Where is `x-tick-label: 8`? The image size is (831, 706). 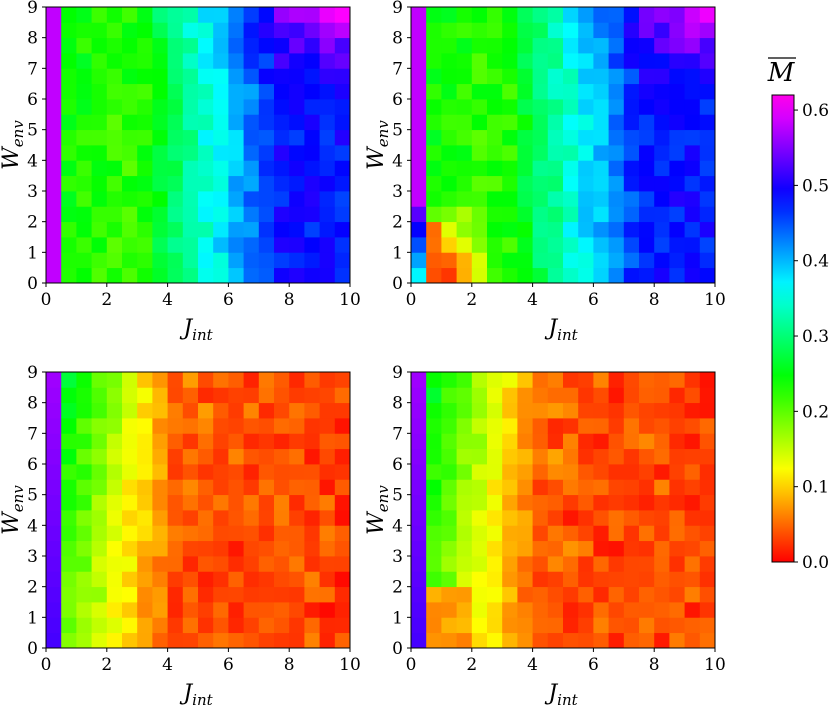 x-tick-label: 8 is located at coordinates (289, 300).